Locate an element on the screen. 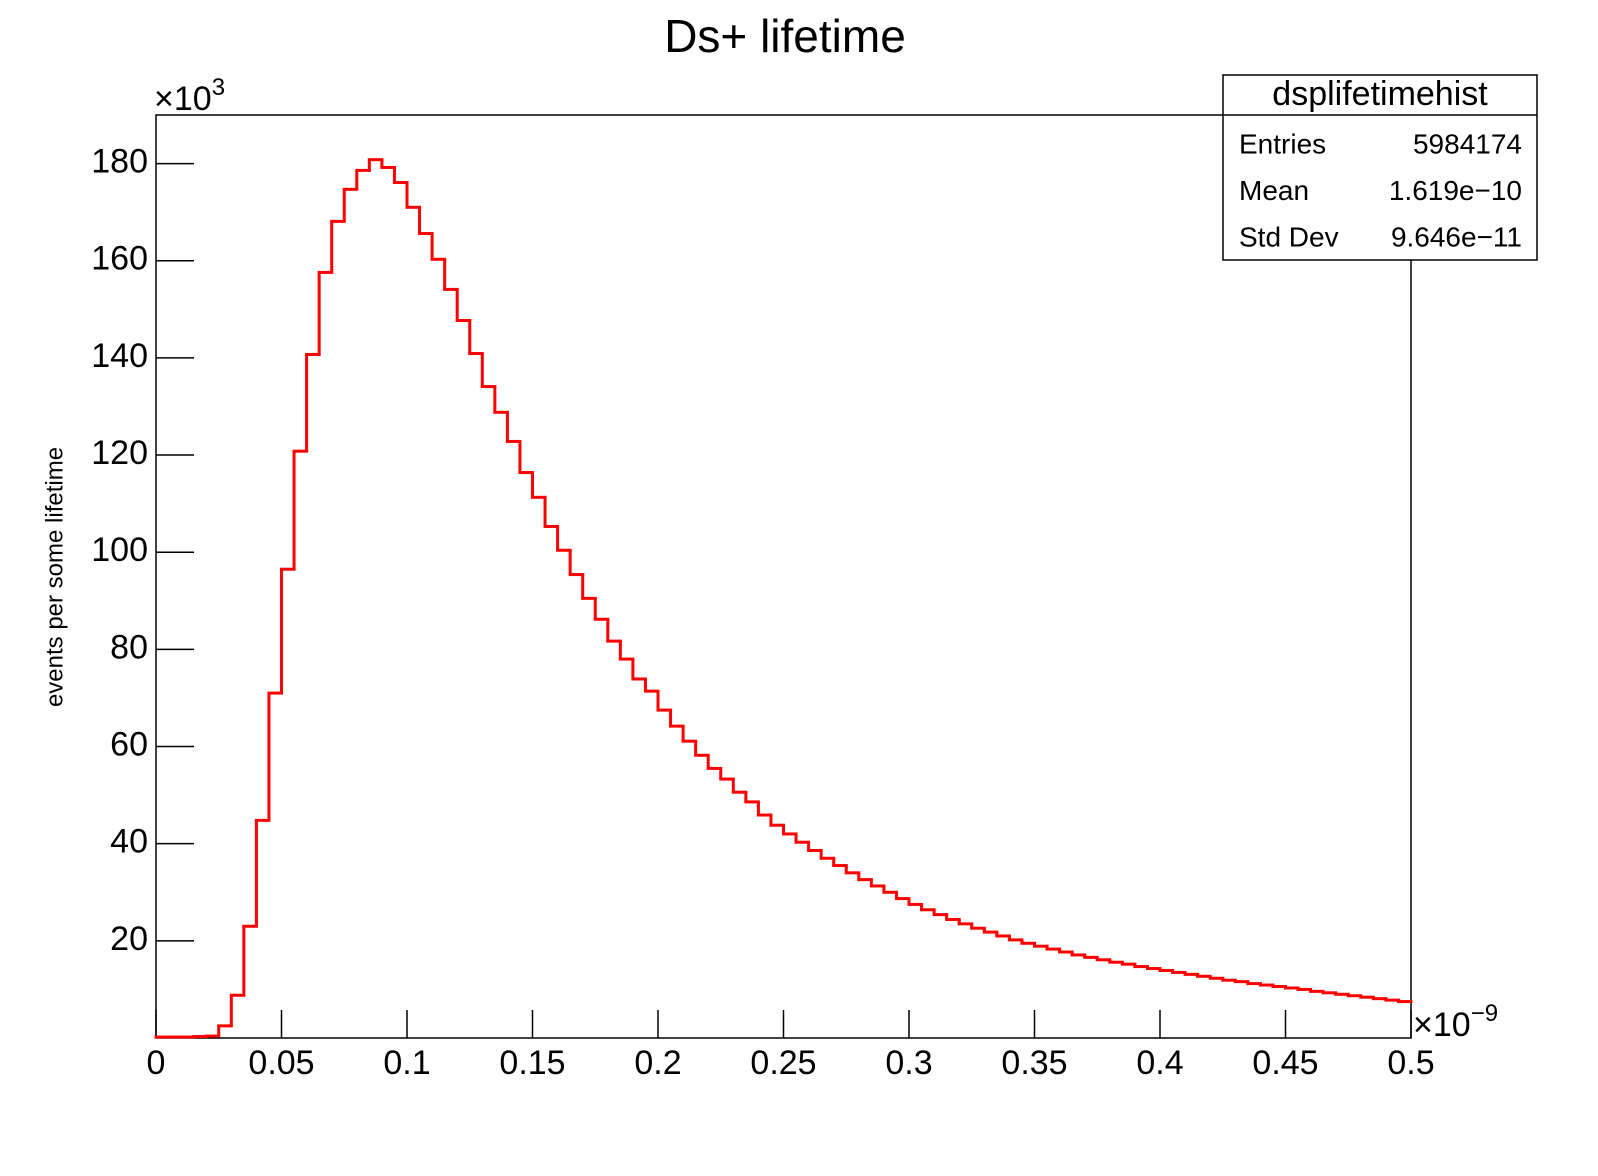 The width and height of the screenshot is (1598, 1176). y-tick-label: 20 is located at coordinates (129, 939).